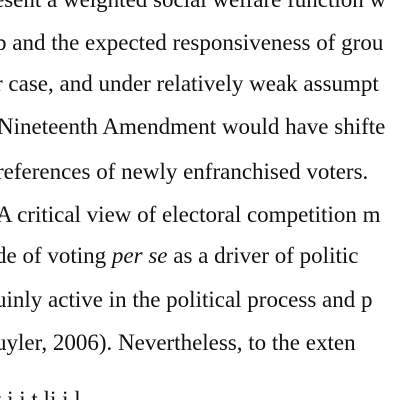 This screenshot has height=400, width=400. I want to click on text-line: uyler, 2006). Nevertheless, to the exten, so click(178, 342).